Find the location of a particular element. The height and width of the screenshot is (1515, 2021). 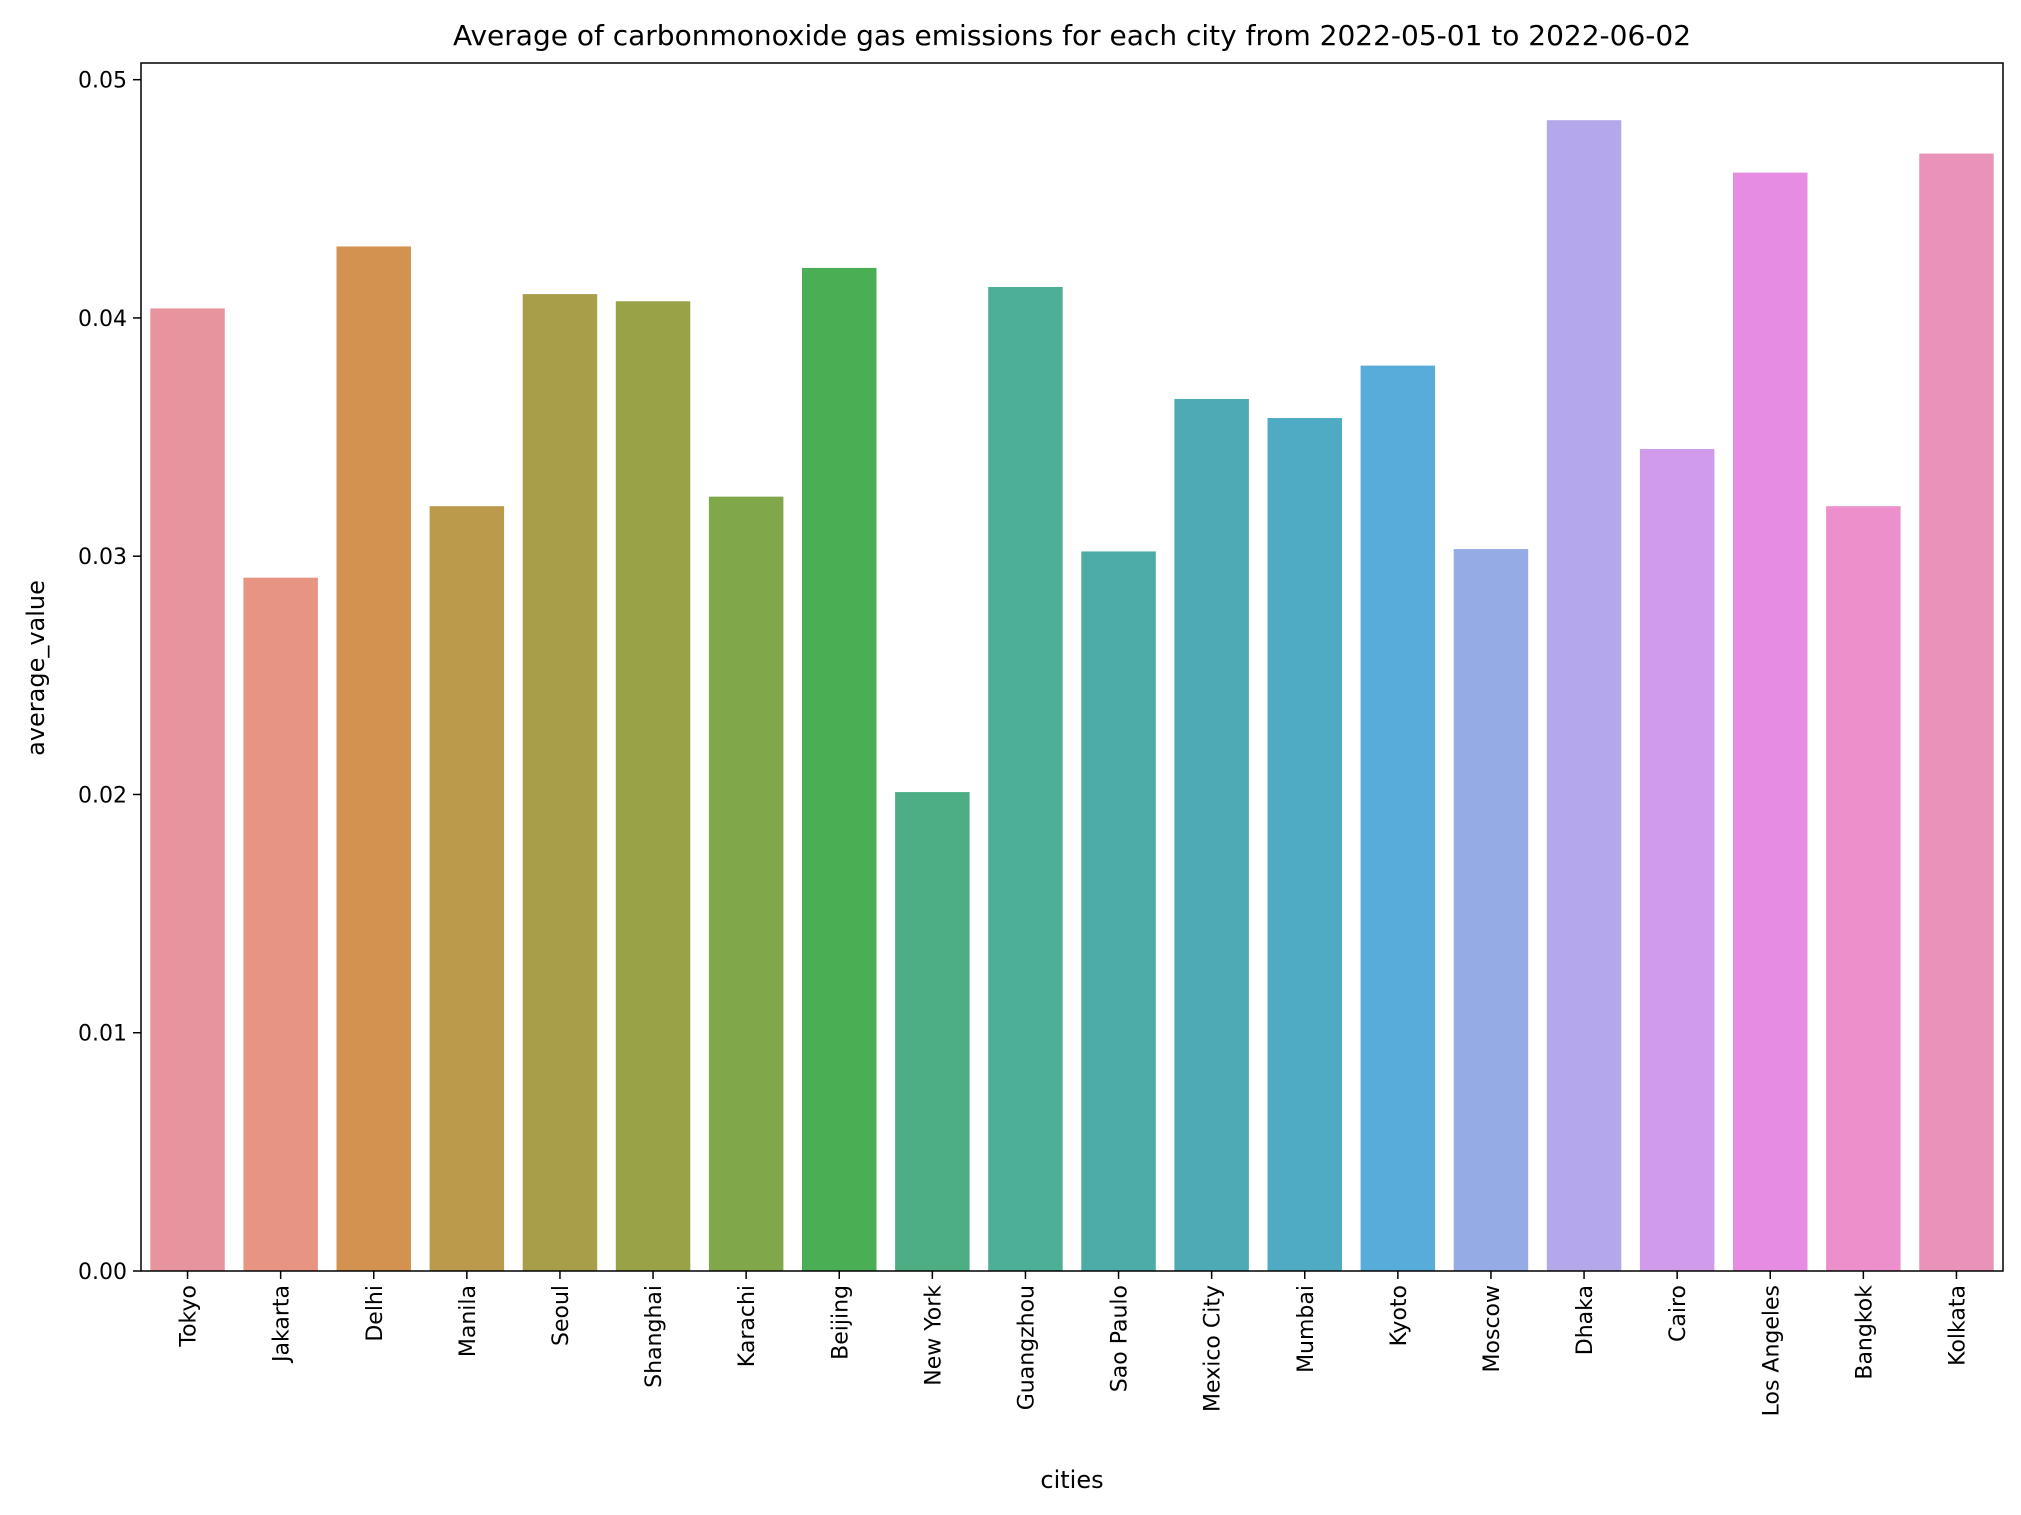

bar-moscow is located at coordinates (1491, 910).